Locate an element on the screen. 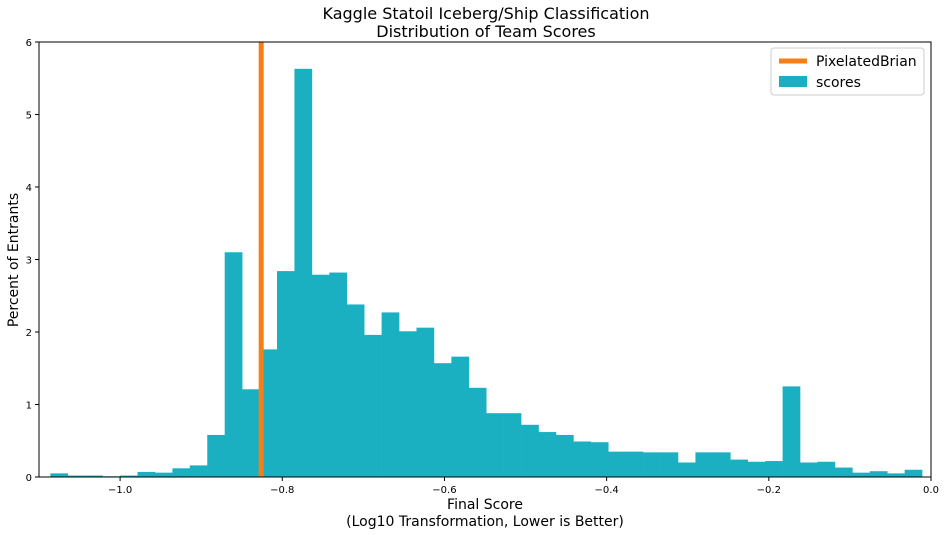 This screenshot has height=535, width=946. x-tick-label: −0.6 is located at coordinates (444, 490).